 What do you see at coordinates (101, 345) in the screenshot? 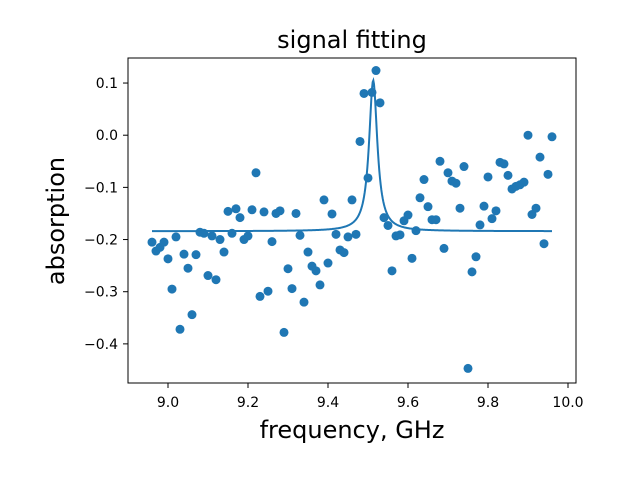
I see `y-tick-label: −0.4` at bounding box center [101, 345].